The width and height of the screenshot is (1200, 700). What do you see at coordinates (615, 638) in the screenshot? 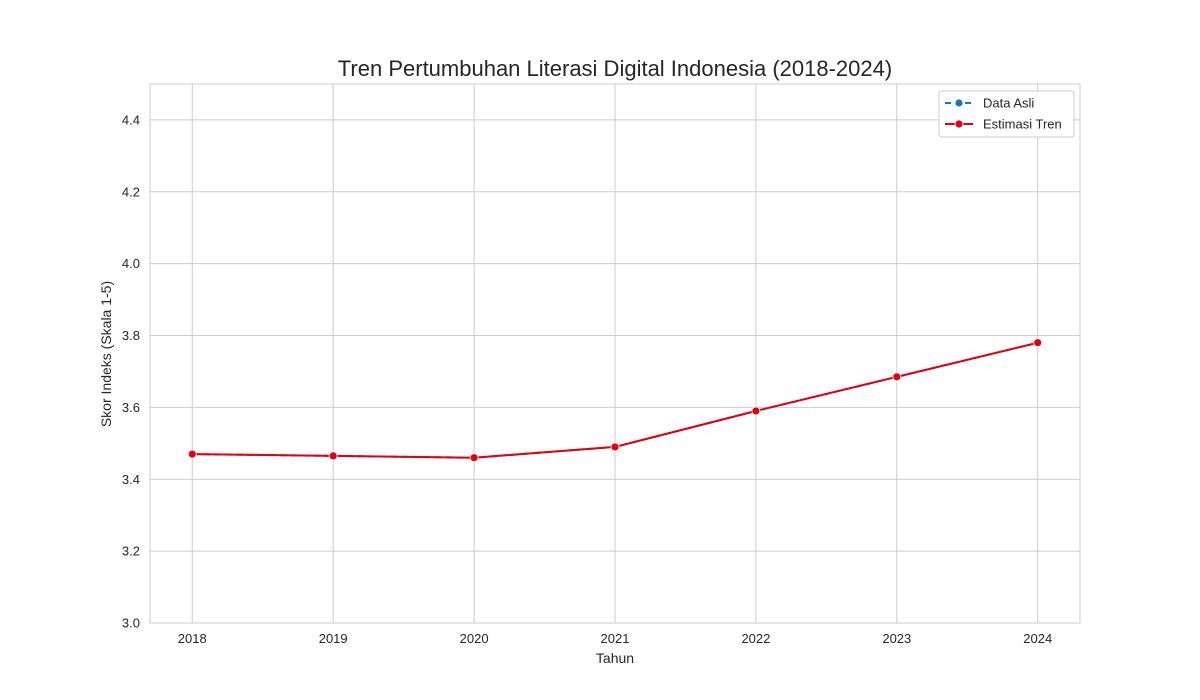
I see `x-tick-label: 2021` at bounding box center [615, 638].